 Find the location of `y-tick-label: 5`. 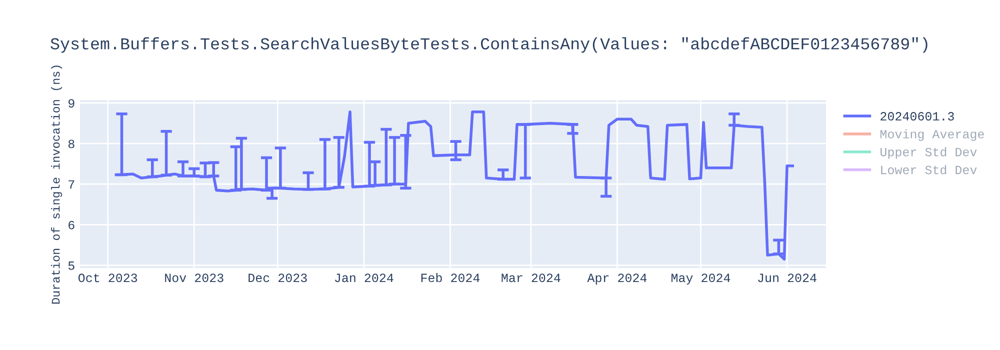

y-tick-label: 5 is located at coordinates (71, 266).